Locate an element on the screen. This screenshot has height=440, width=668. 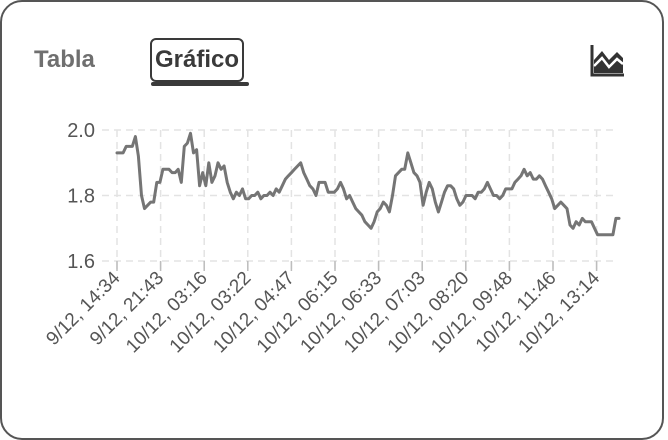
area-chart-icon is located at coordinates (608, 60).